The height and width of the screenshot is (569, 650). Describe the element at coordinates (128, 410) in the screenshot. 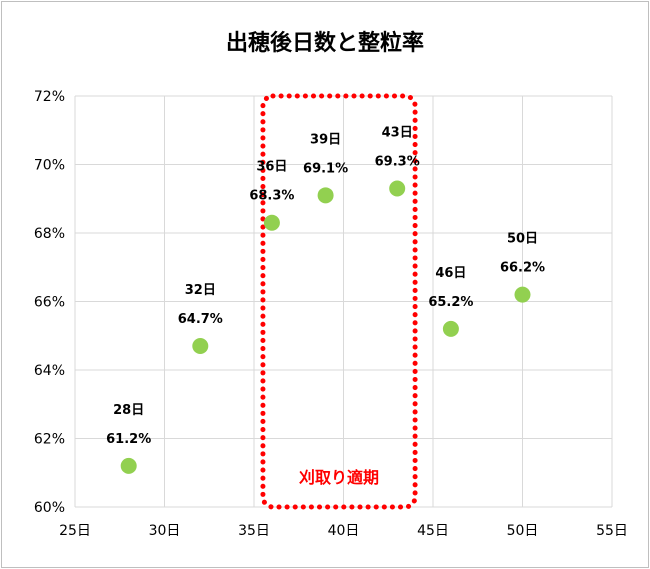

I see `data-label-day: 28日` at that location.